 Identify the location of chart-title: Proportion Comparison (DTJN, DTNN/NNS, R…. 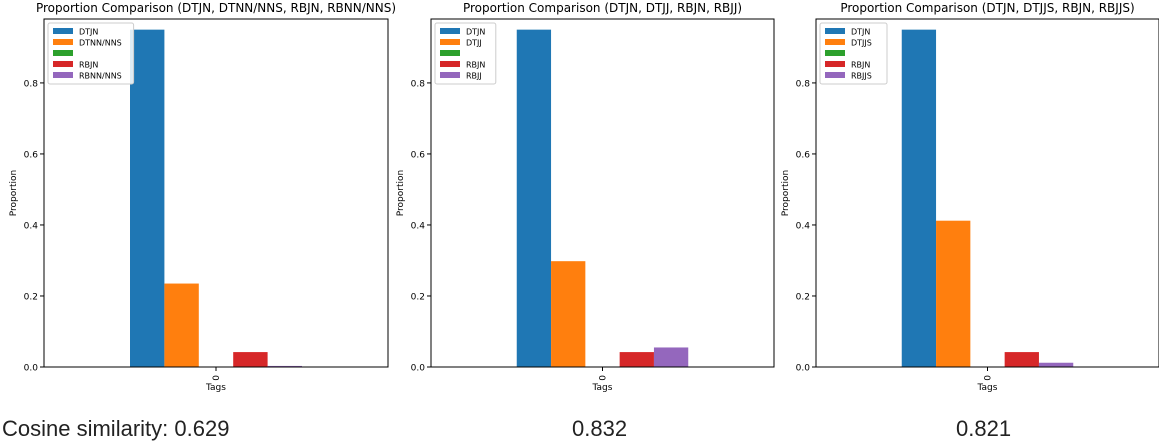
(216, 8).